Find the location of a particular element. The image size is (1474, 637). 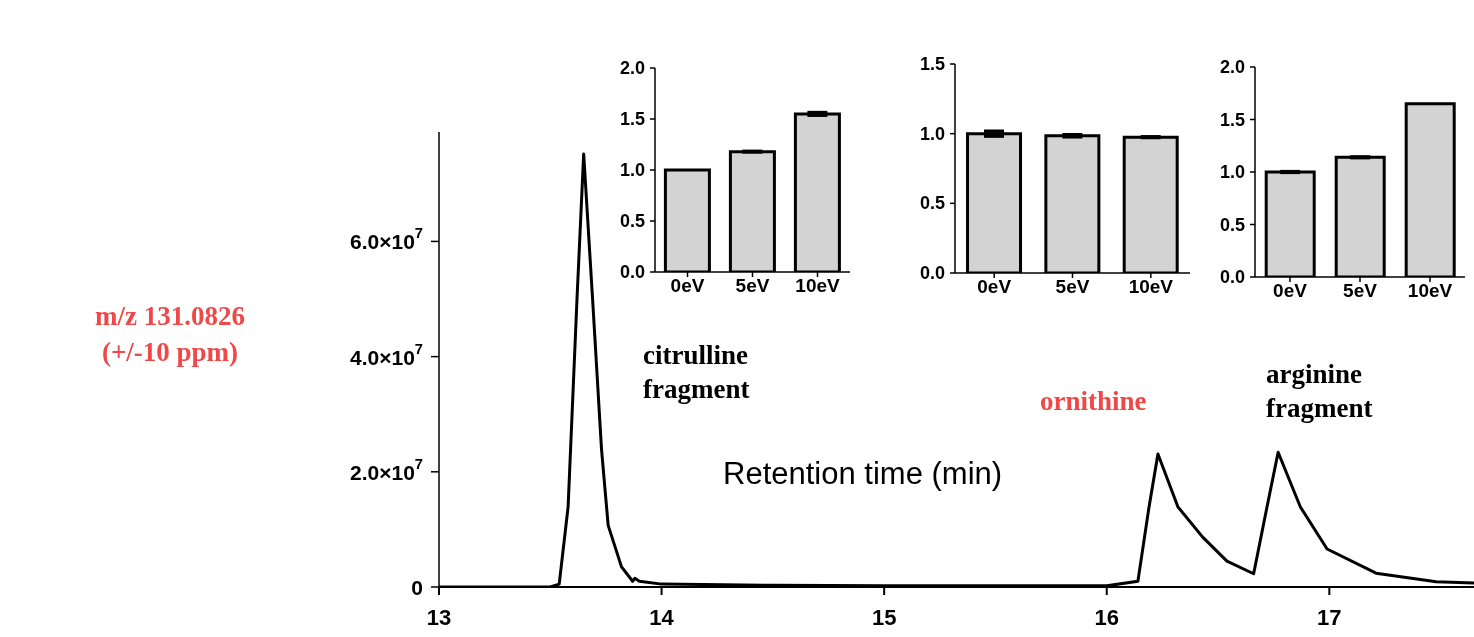

y-tick-label: 4.0×10$^{7}$ is located at coordinates (386, 354).